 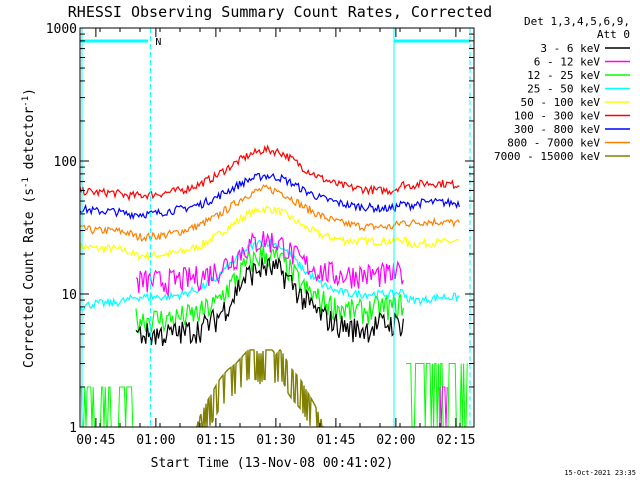 What do you see at coordinates (215, 440) in the screenshot?
I see `x-tick-label: 01:15` at bounding box center [215, 440].